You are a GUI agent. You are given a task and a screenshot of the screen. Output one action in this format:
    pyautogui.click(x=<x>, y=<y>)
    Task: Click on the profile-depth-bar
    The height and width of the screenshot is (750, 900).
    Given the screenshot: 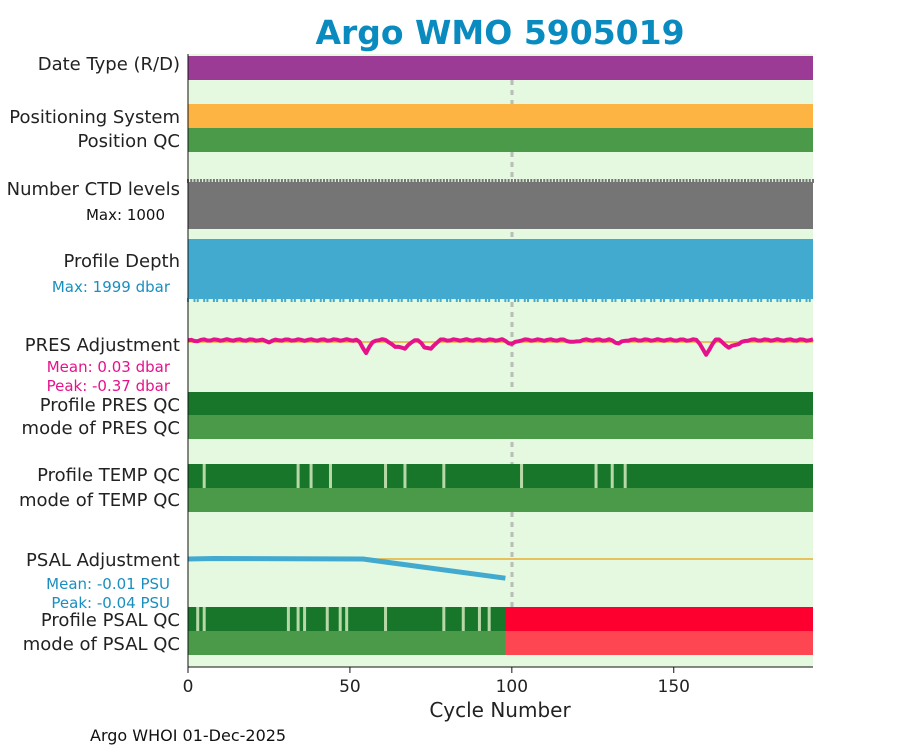 What is the action you would take?
    pyautogui.click(x=500, y=269)
    